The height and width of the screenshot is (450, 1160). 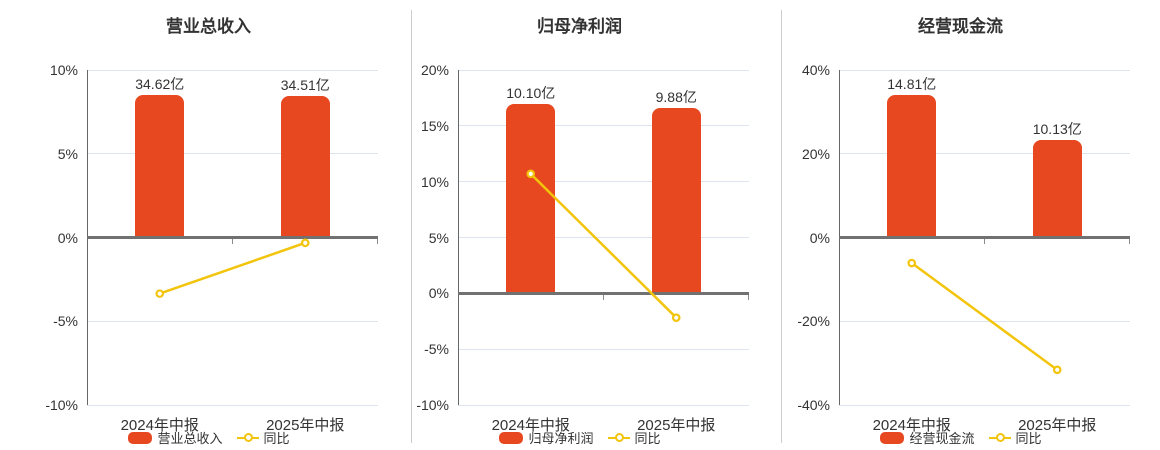 I want to click on chart-legend: 经营现金流 同比, so click(x=960, y=437).